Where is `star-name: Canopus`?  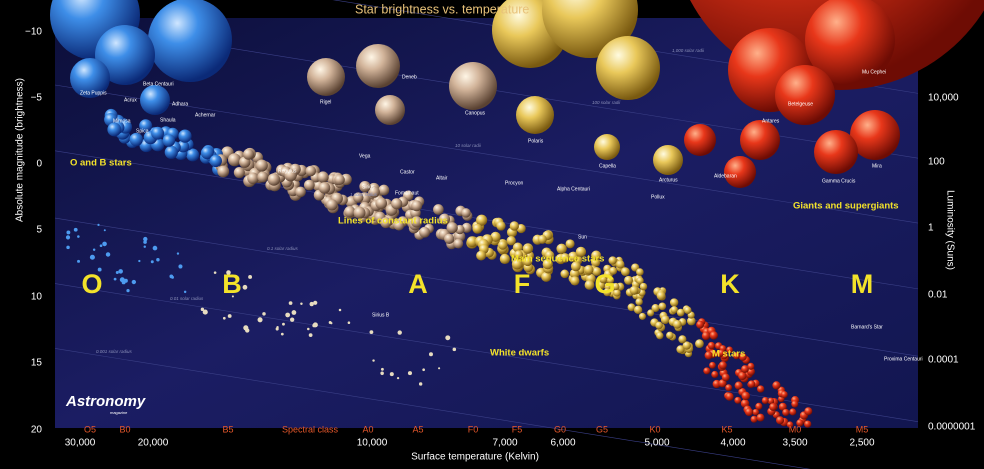
star-name: Canopus is located at coordinates (475, 113).